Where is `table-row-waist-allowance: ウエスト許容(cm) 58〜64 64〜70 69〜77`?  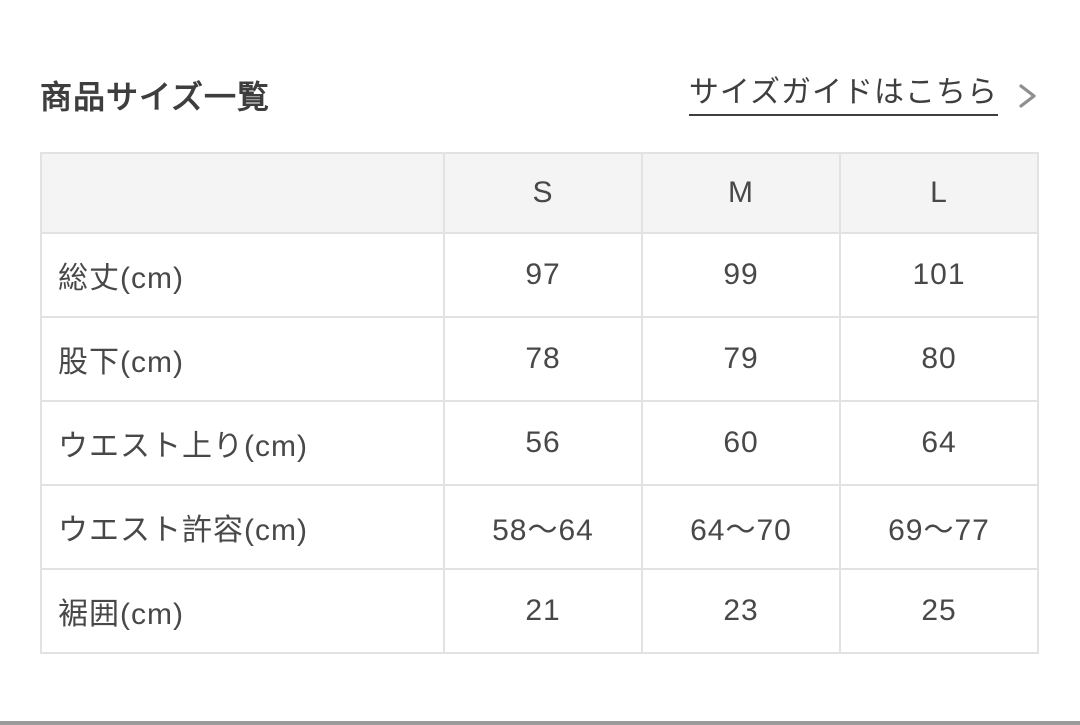
table-row-waist-allowance: ウエスト許容(cm) 58〜64 64〜70 69〜77 is located at coordinates (539, 527).